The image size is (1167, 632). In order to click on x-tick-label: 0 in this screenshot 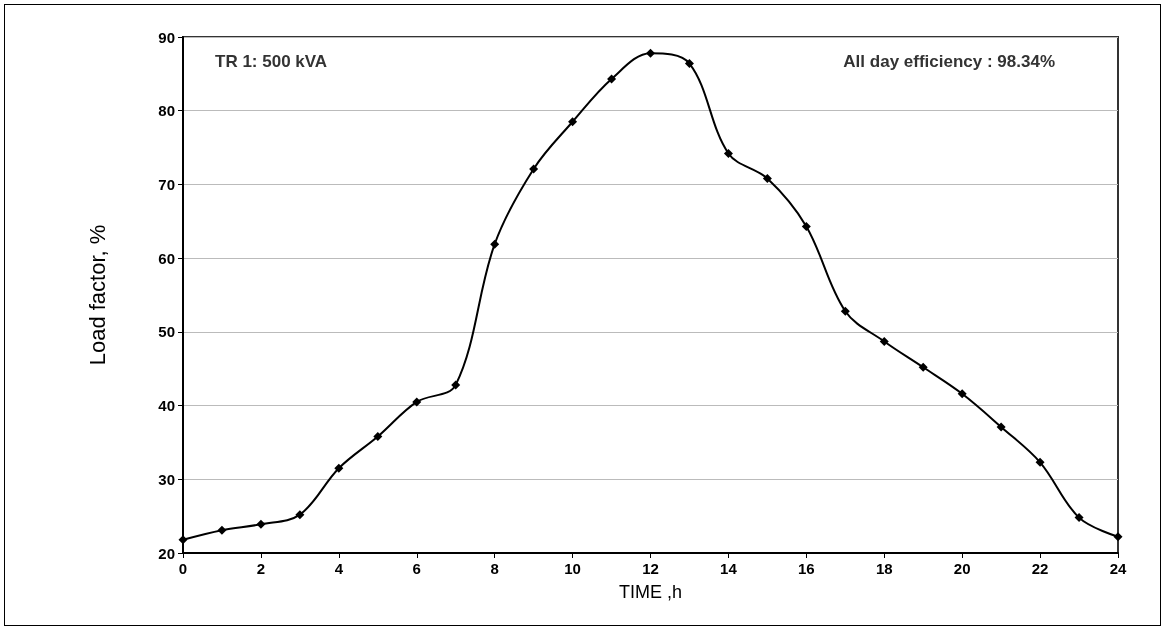, I will do `click(183, 568)`.